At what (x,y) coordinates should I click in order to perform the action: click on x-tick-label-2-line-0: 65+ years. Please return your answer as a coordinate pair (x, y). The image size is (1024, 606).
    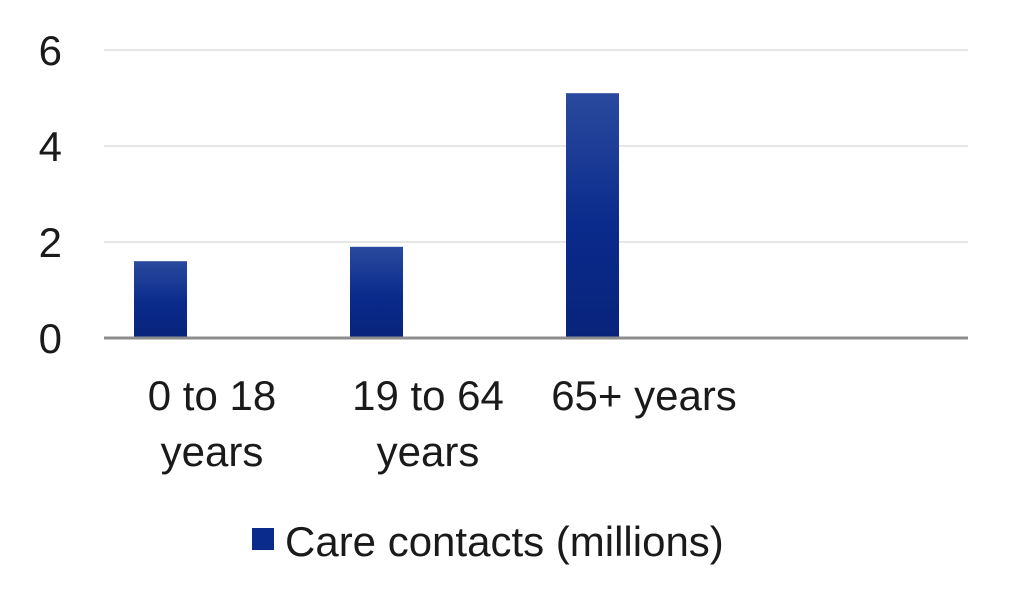
    Looking at the image, I should click on (644, 395).